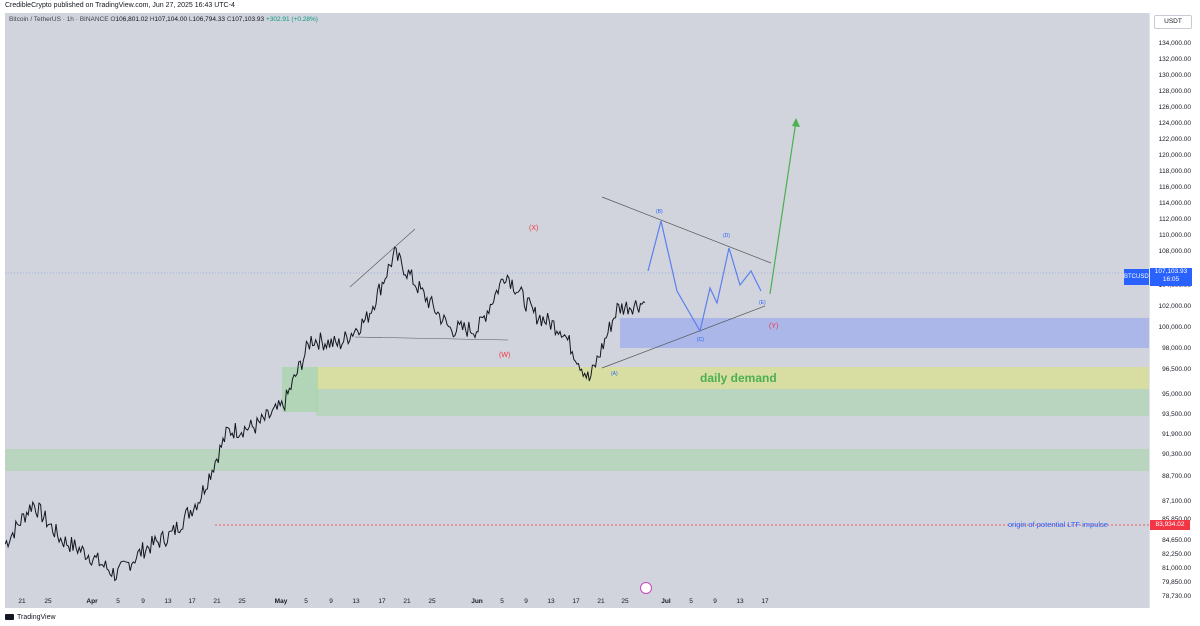 The width and height of the screenshot is (1200, 626). What do you see at coordinates (9, 617) in the screenshot?
I see `tradingview-mark-icon` at bounding box center [9, 617].